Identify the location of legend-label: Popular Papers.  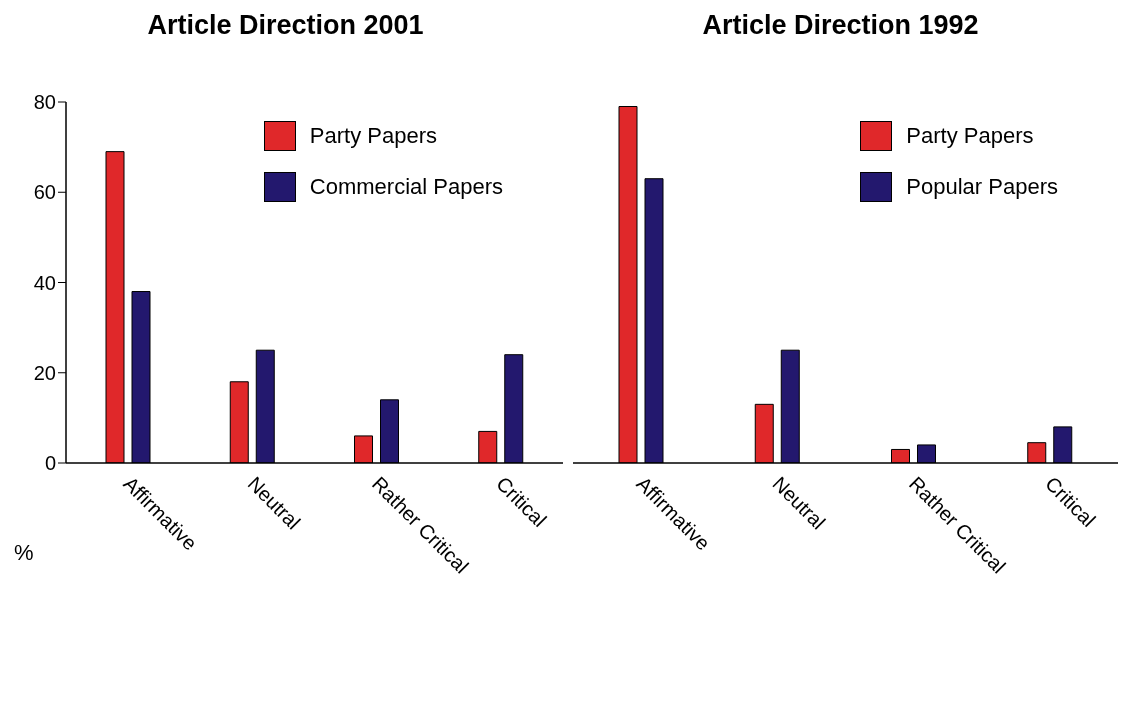
(982, 186).